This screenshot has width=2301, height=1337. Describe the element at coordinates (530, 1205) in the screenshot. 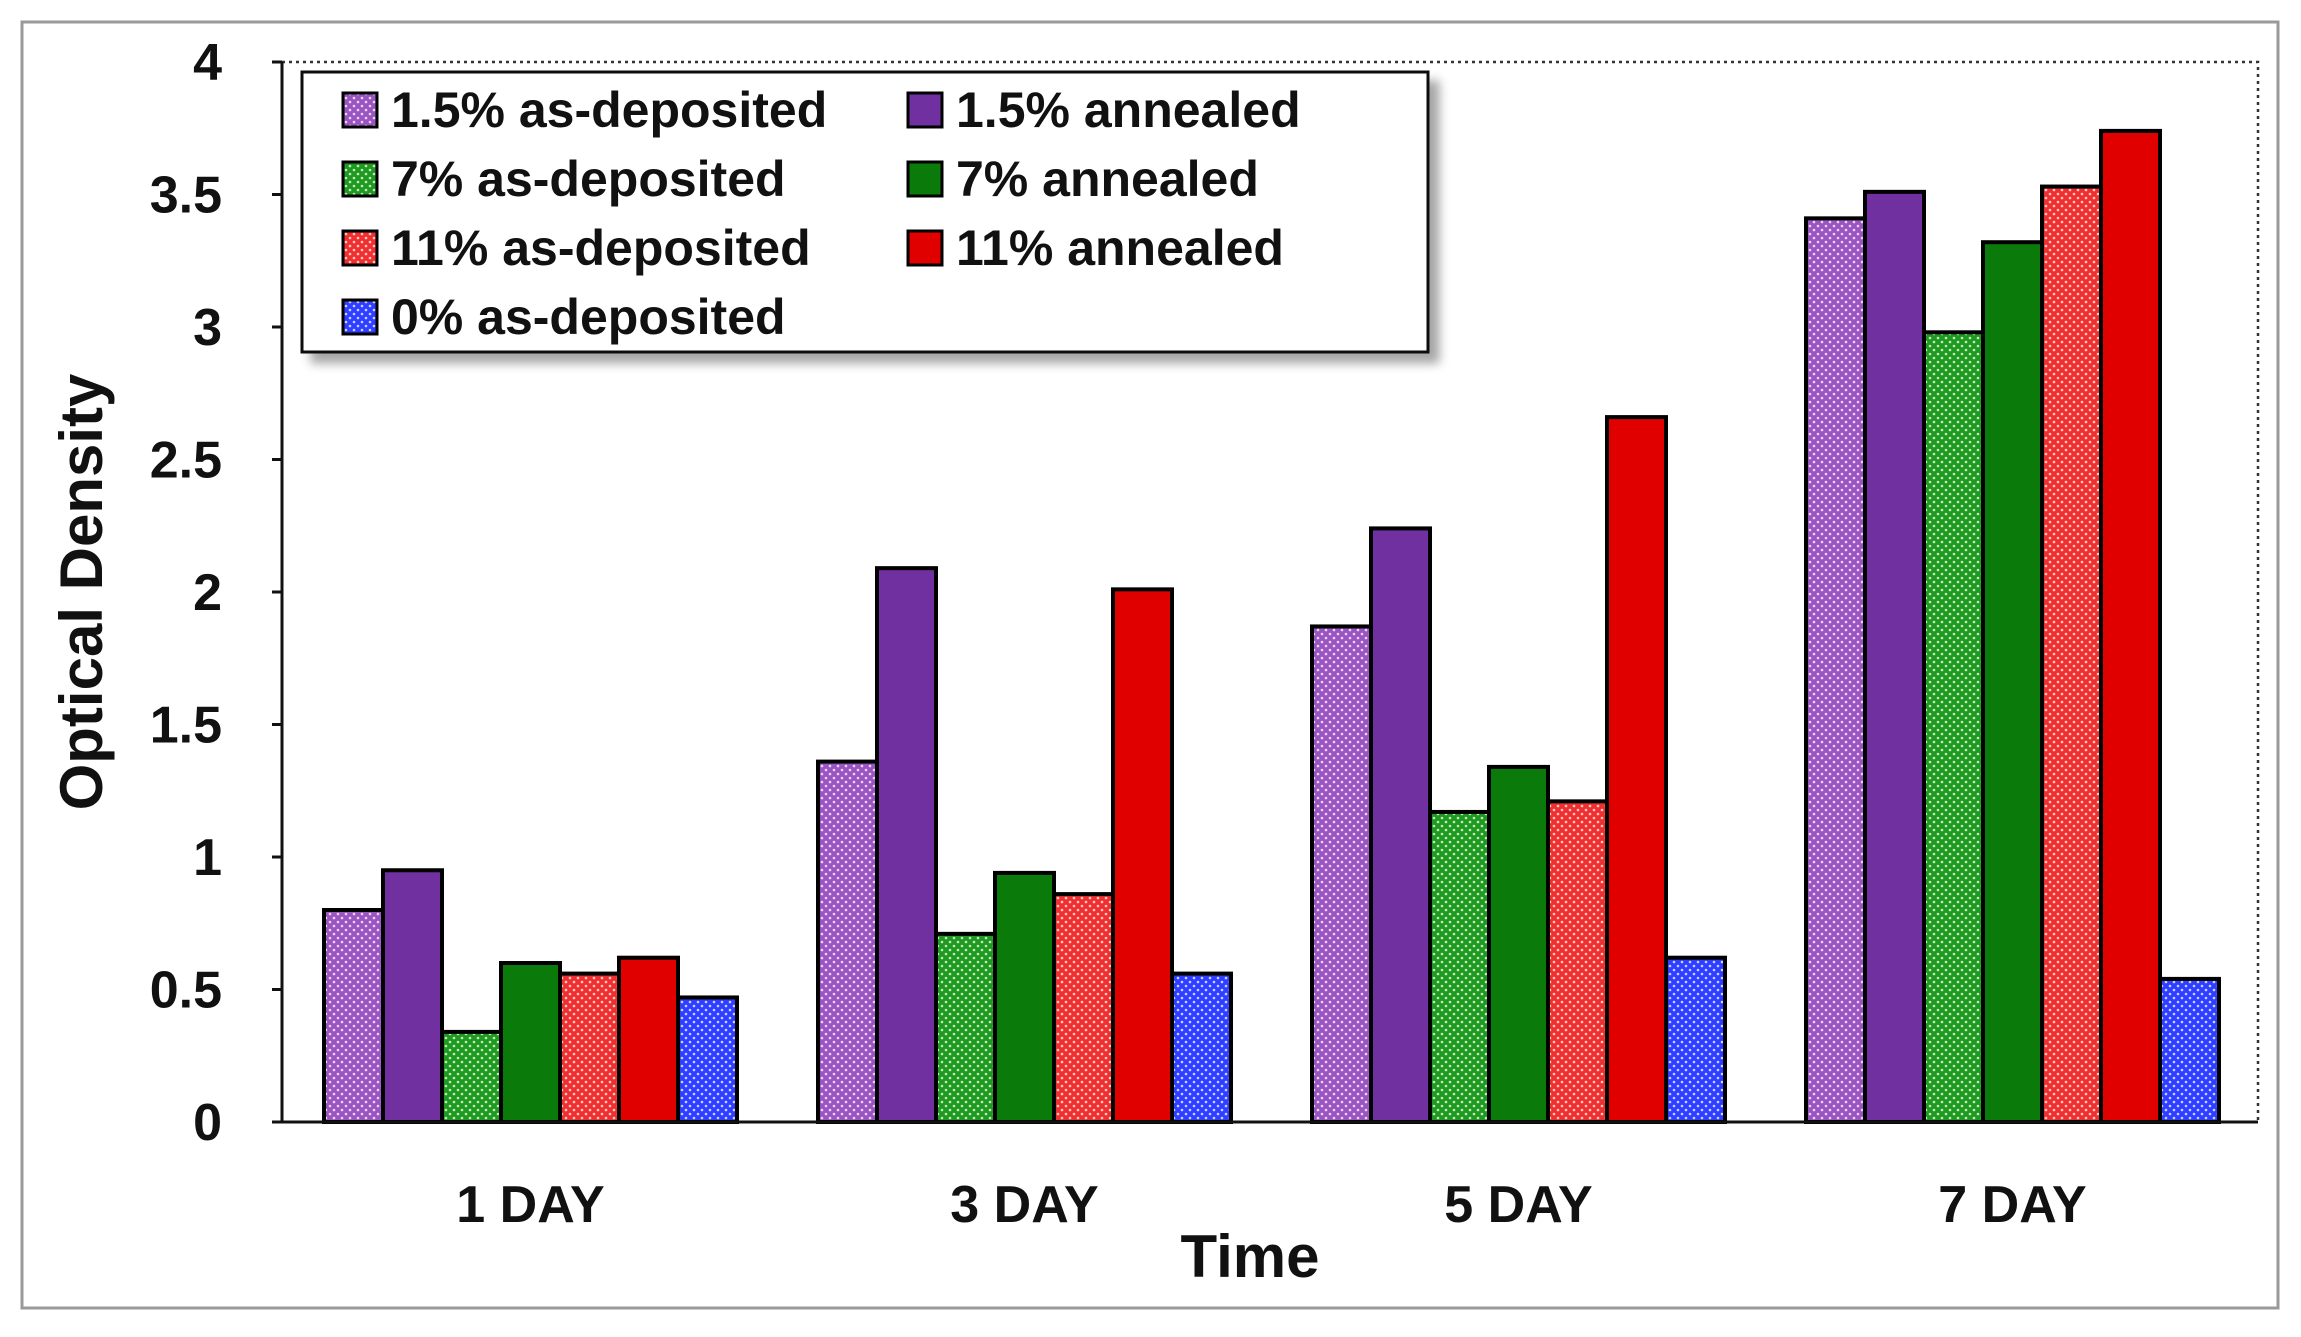

I see `x-category-label: 1 DAY` at that location.